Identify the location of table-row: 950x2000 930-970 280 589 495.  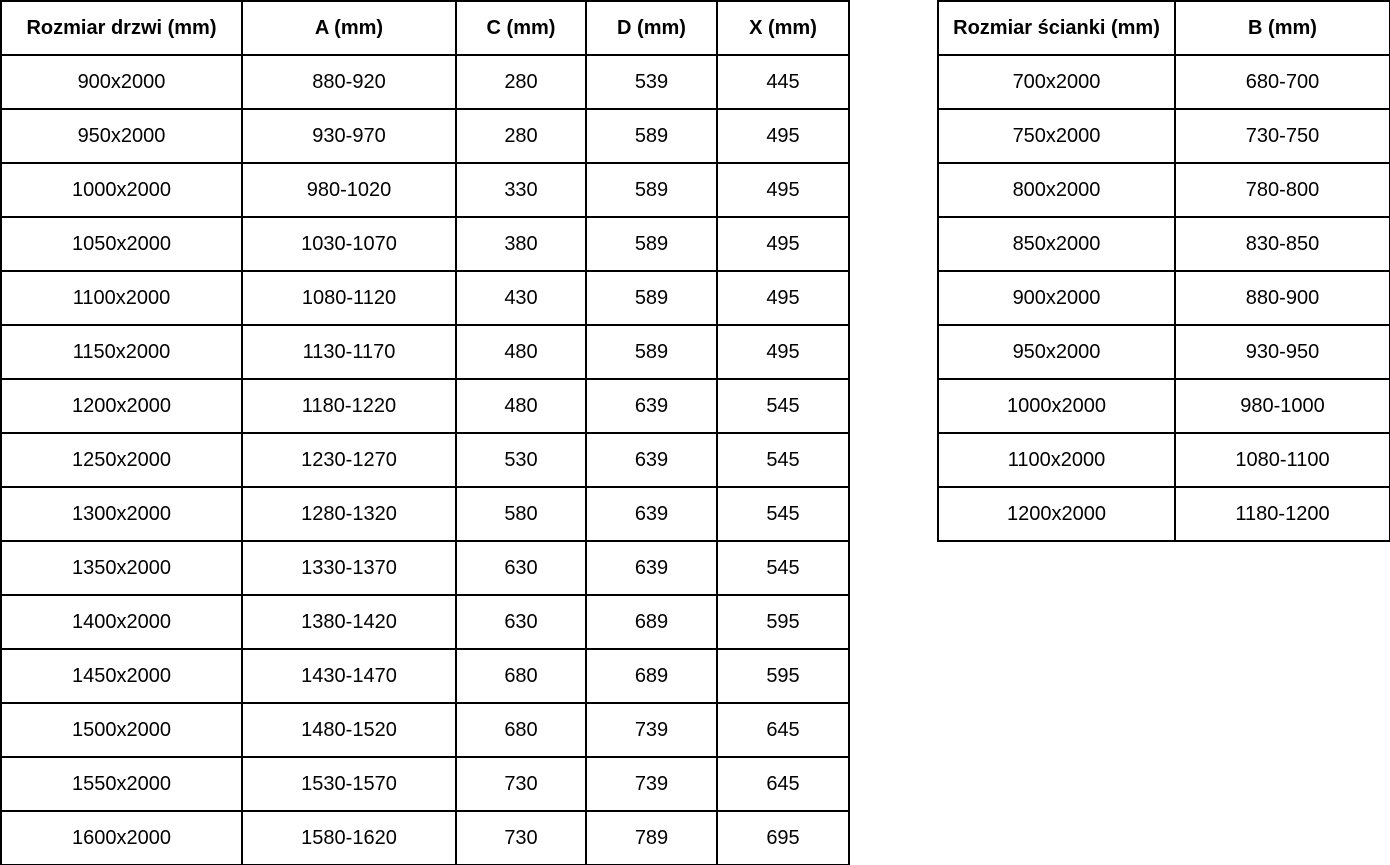
(425, 136).